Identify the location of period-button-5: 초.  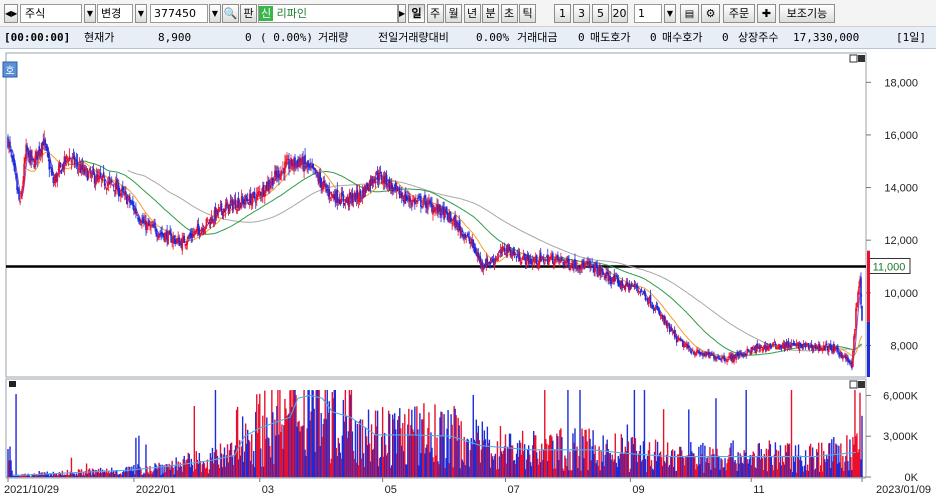
(509, 13).